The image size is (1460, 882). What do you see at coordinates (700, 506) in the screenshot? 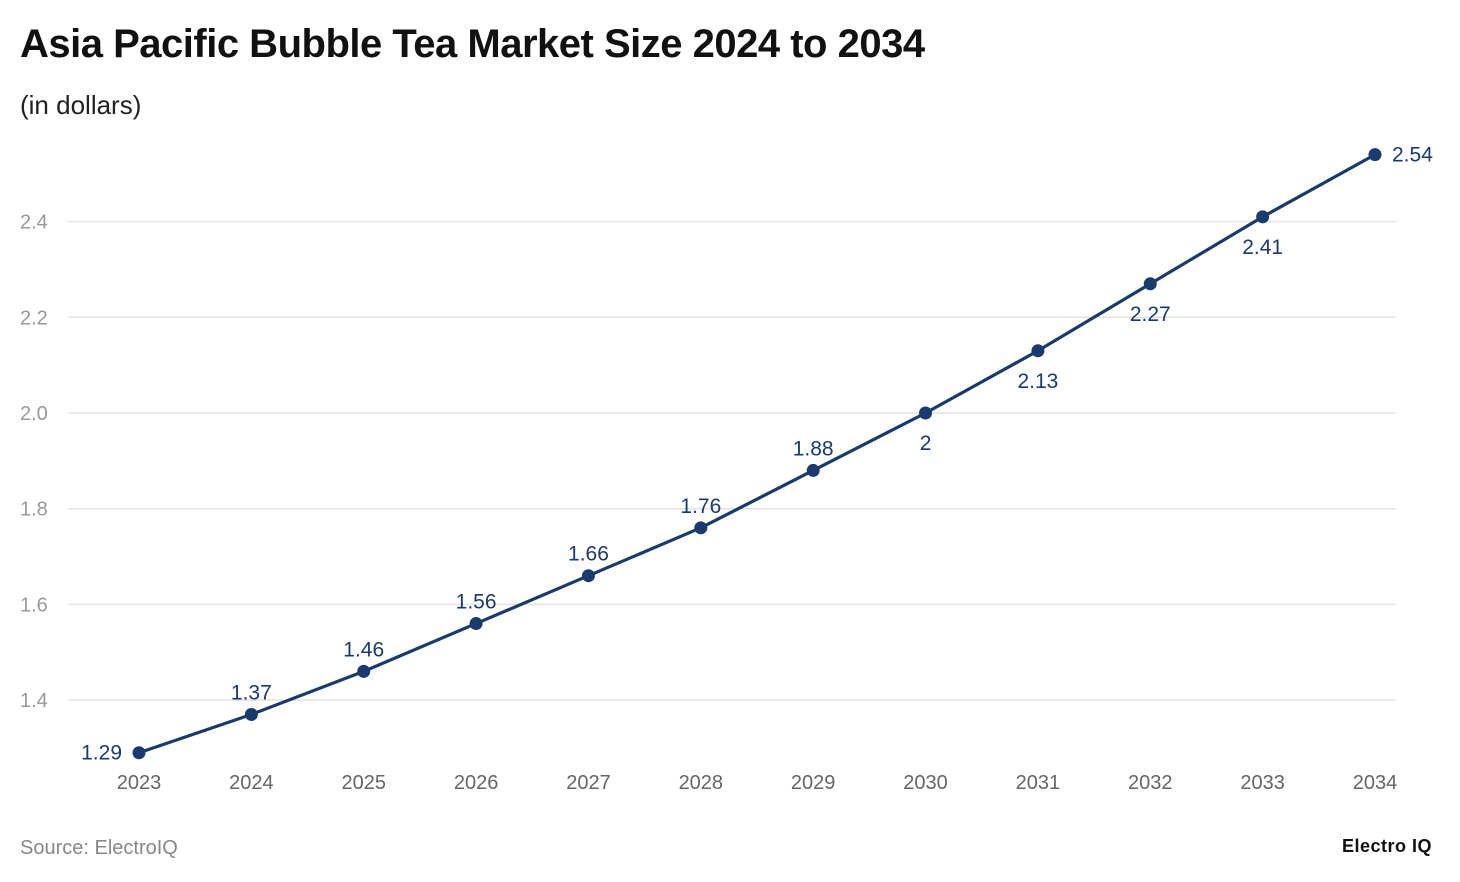
I see `data-label: 1.76` at bounding box center [700, 506].